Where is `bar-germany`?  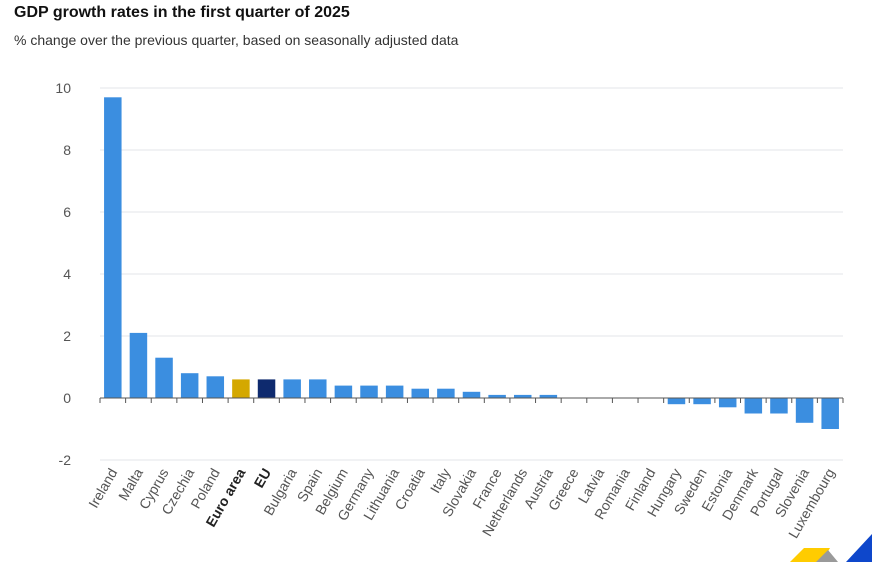
bar-germany is located at coordinates (369, 391).